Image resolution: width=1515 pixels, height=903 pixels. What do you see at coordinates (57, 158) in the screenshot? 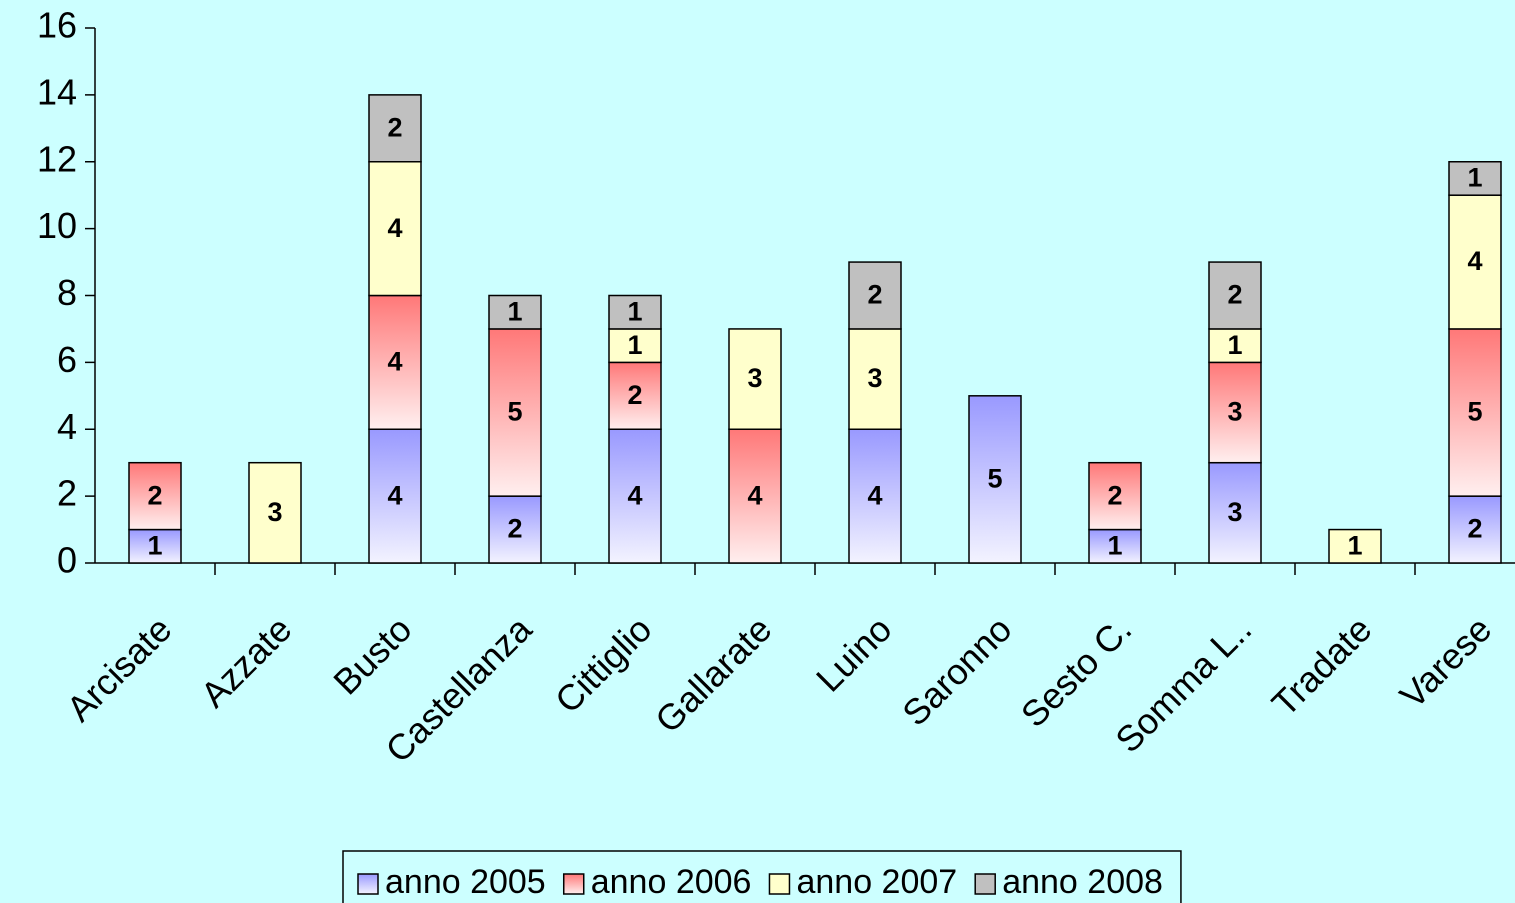
I see `y-tick-label: 12` at bounding box center [57, 158].